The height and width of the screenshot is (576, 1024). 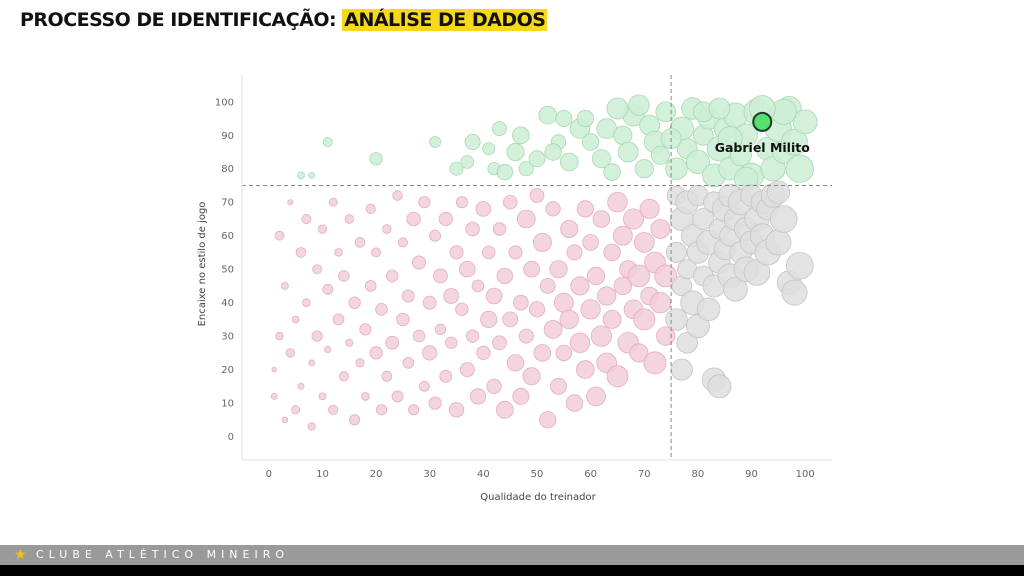 What do you see at coordinates (227, 303) in the screenshot?
I see `y-tick-label: 40` at bounding box center [227, 303].